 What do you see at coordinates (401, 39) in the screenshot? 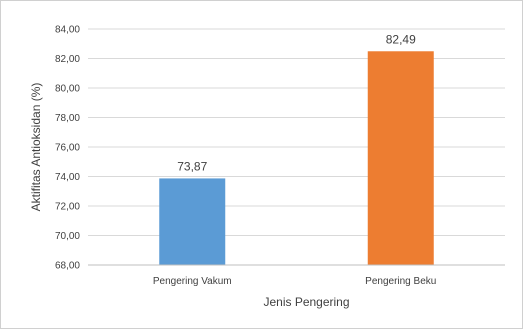
I see `data-label: 82,49` at bounding box center [401, 39].